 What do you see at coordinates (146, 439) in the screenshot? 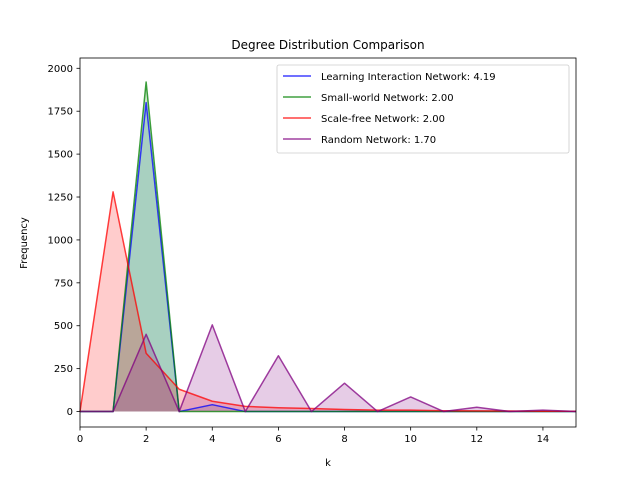
I see `x-tick-label: 2` at bounding box center [146, 439].